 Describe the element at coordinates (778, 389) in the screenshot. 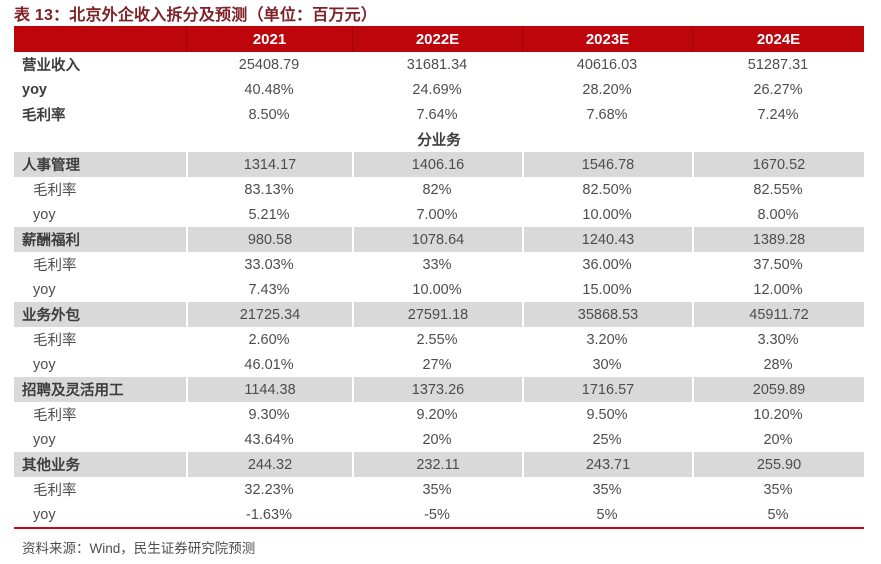

I see `row-value: 2059.89` at that location.